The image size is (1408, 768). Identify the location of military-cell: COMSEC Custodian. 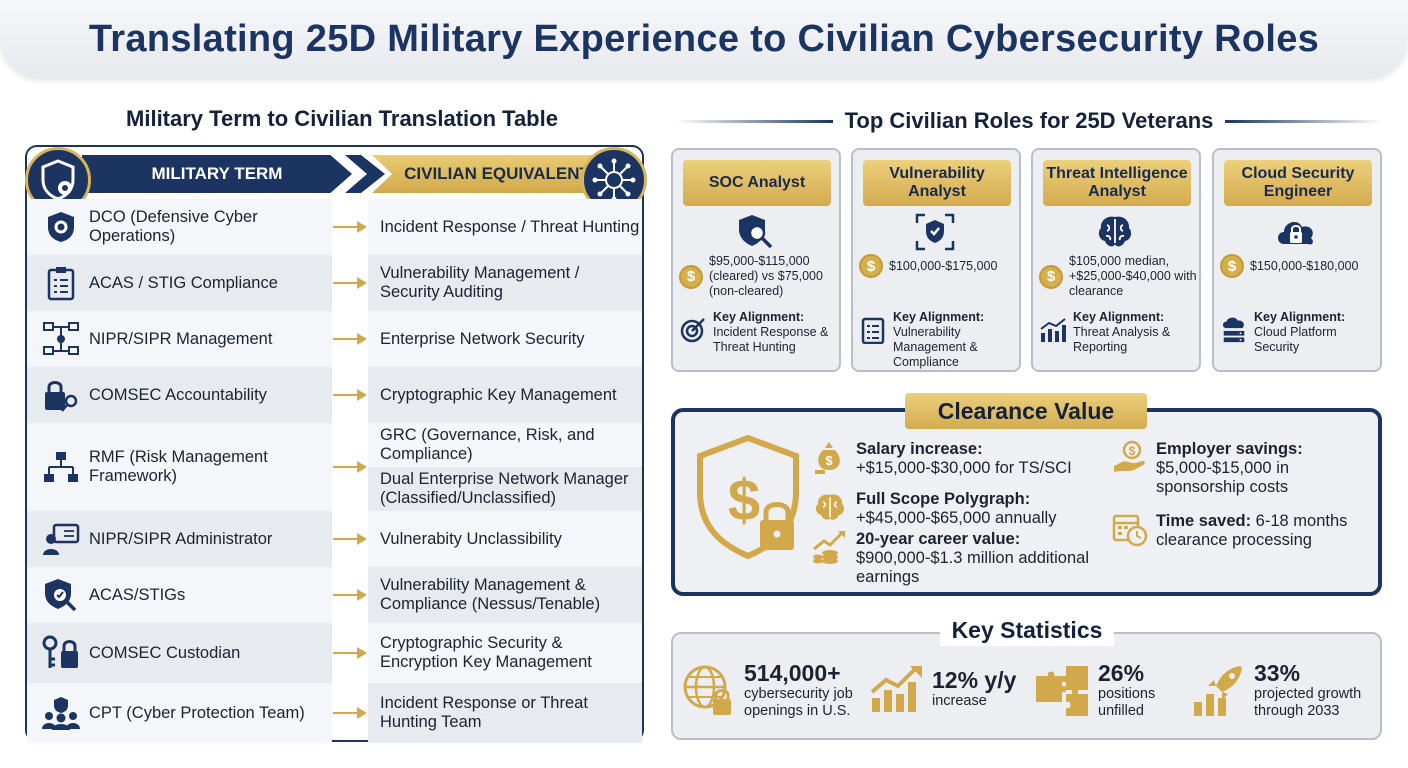
(179, 653).